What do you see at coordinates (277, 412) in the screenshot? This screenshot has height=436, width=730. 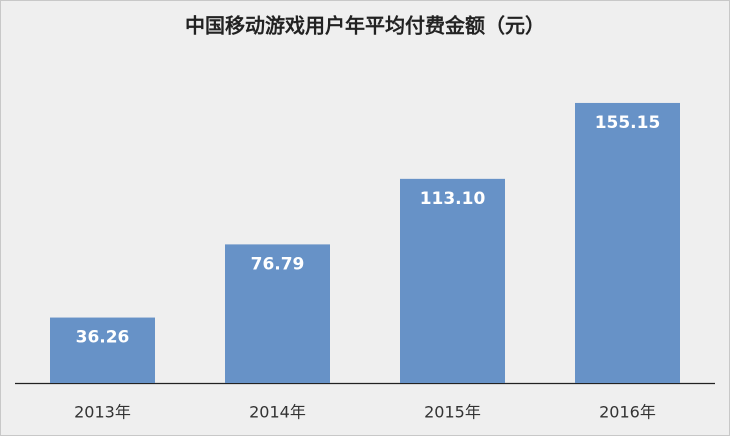 I see `x-tick-label: 2014年` at bounding box center [277, 412].